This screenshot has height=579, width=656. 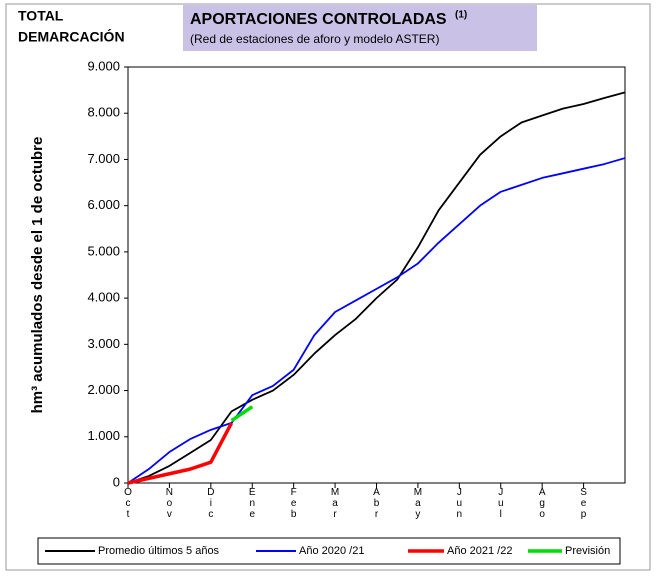 What do you see at coordinates (587, 551) in the screenshot?
I see `legend-label: Previsión` at bounding box center [587, 551].